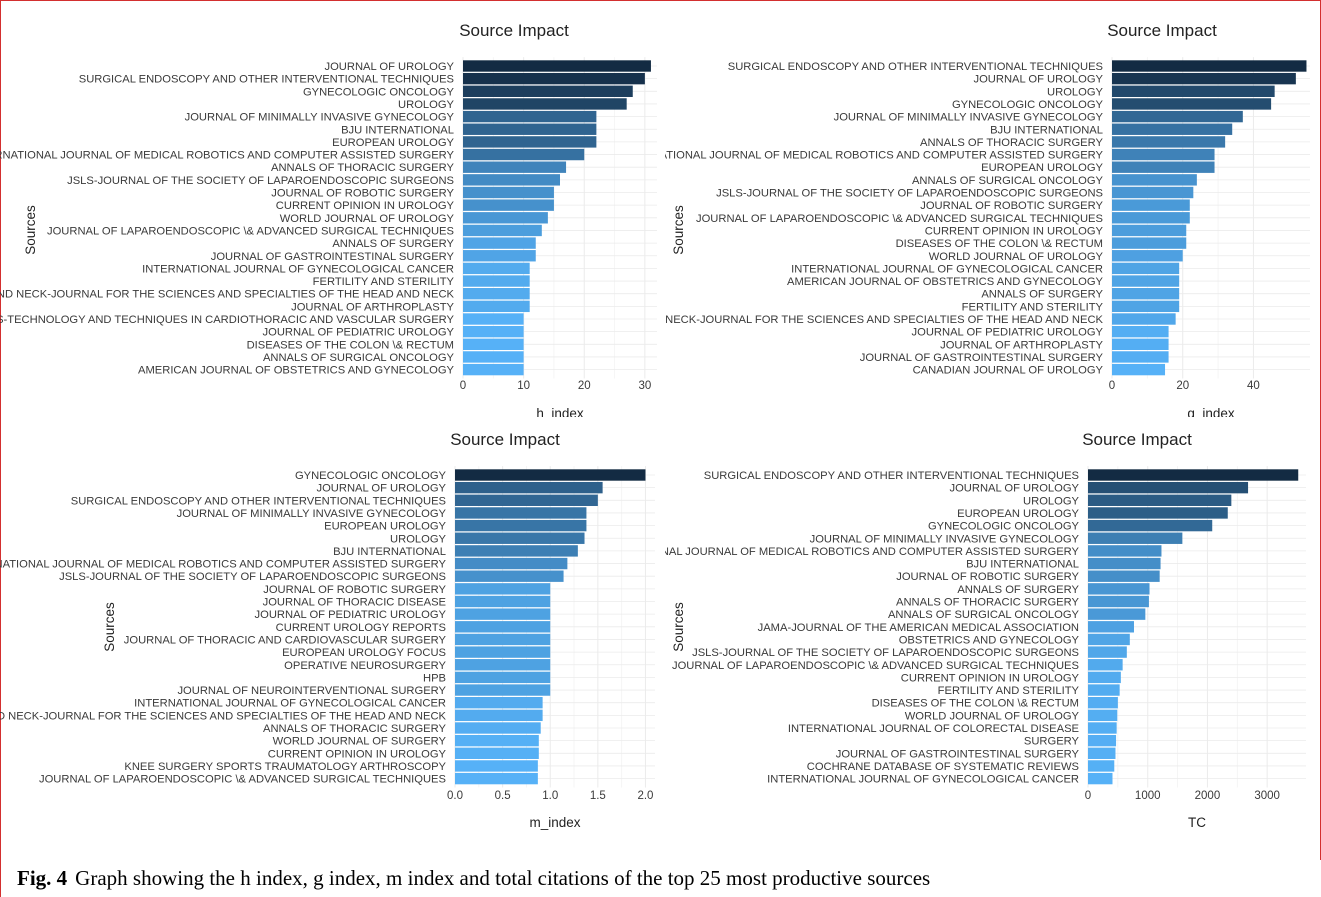 The height and width of the screenshot is (897, 1321). Describe the element at coordinates (598, 796) in the screenshot. I see `x-tick-label: 1.5` at that location.